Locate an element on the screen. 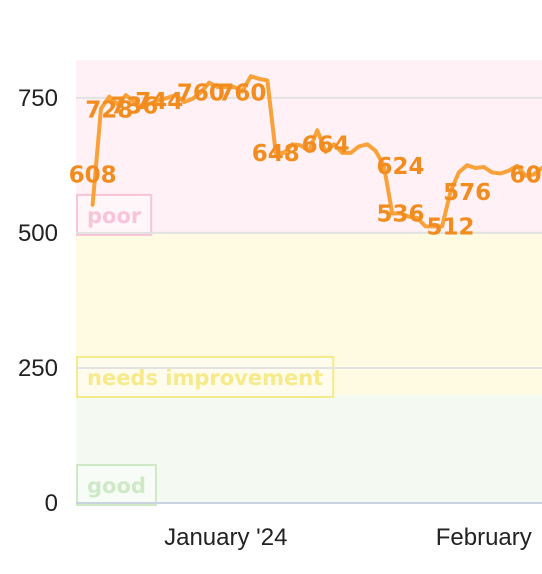  data-label: 744 is located at coordinates (159, 102).